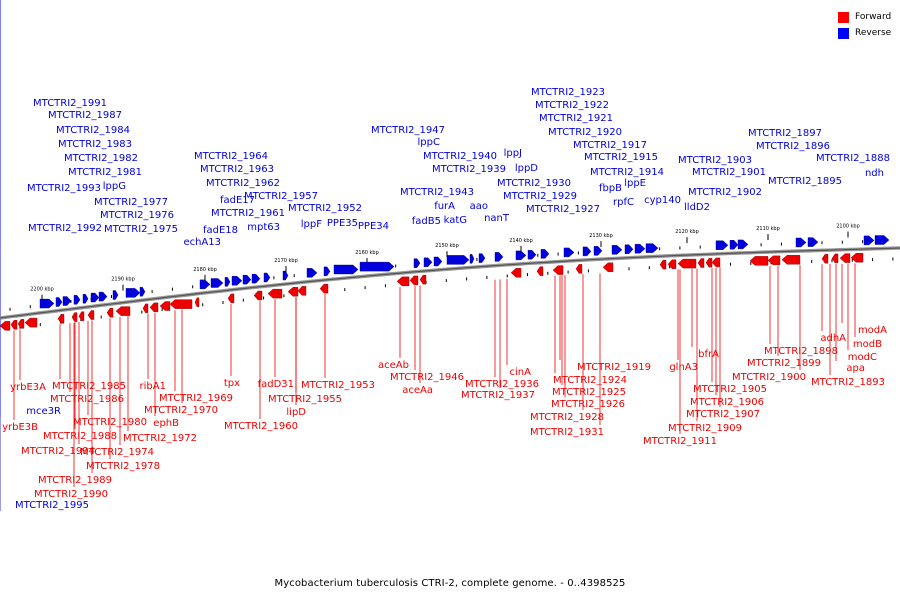 The width and height of the screenshot is (900, 600). What do you see at coordinates (853, 158) in the screenshot?
I see `reverse-gene-label: MTCTRI2_1888` at bounding box center [853, 158].